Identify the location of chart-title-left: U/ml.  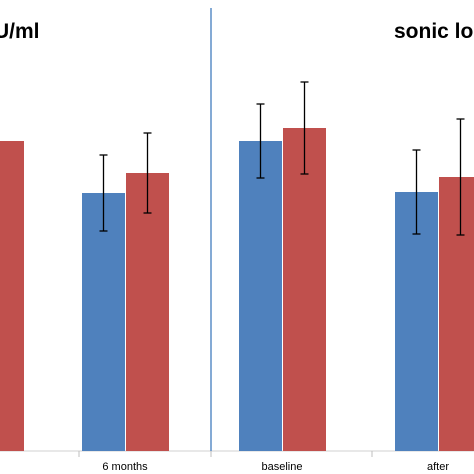
(20, 31).